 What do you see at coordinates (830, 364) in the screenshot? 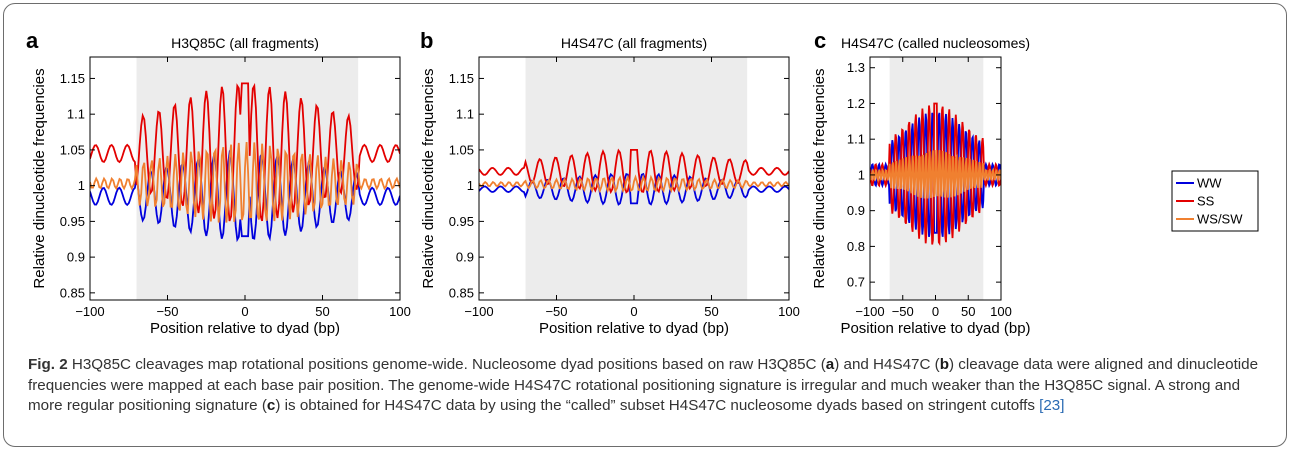
I see `caption-text: a` at bounding box center [830, 364].